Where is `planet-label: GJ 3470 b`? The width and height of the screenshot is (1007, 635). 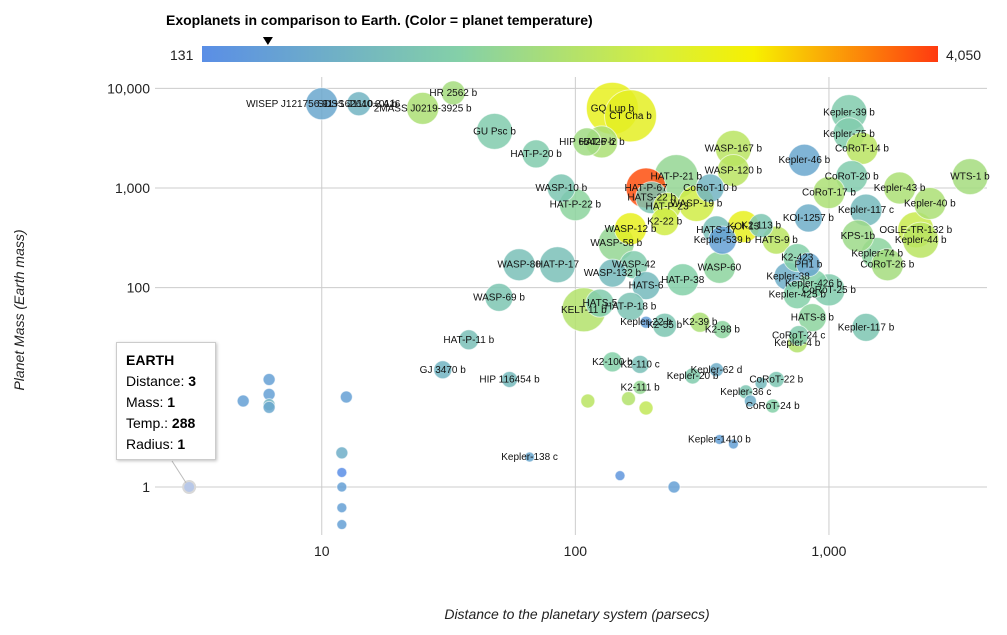
planet-label: GJ 3470 b is located at coordinates (443, 370).